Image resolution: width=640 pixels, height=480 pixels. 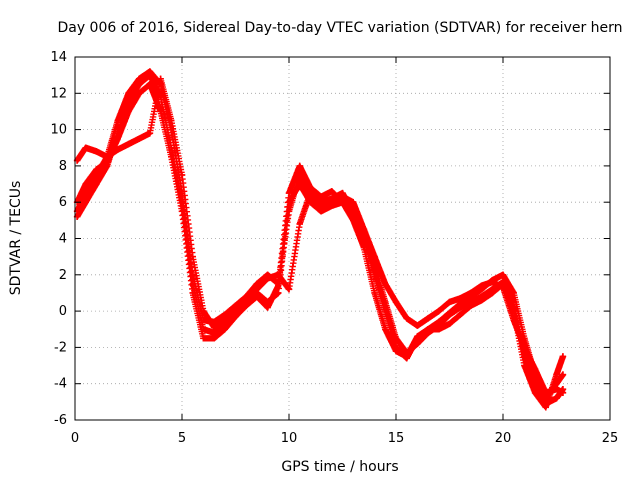 I want to click on y-tick-label: 0, so click(x=63, y=311).